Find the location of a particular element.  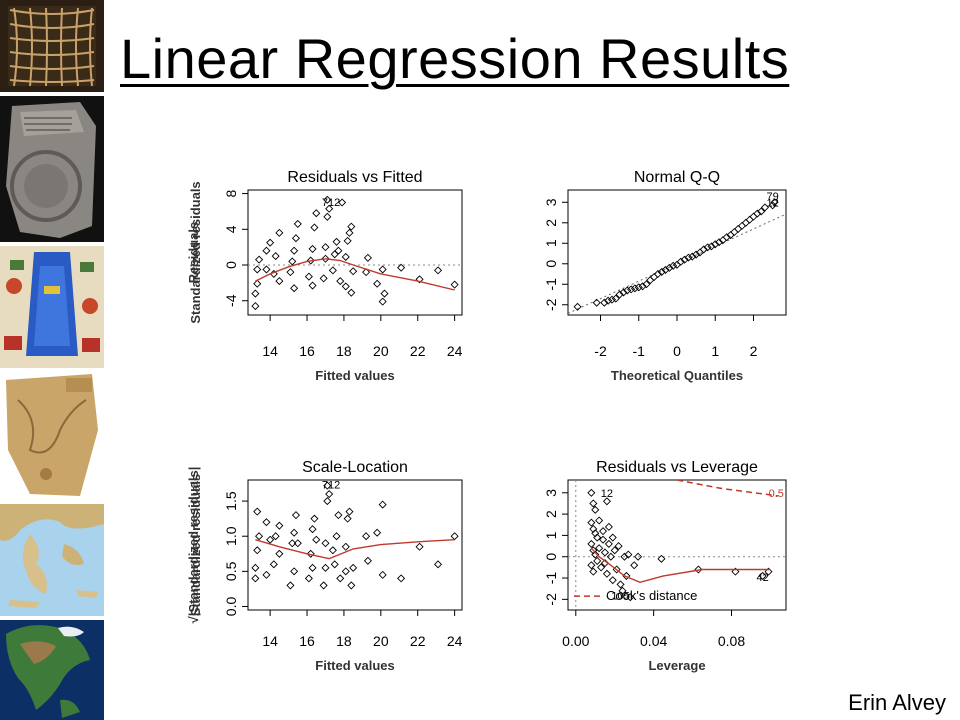

x-axis-label: Theoretical Quantiles is located at coordinates (677, 375).